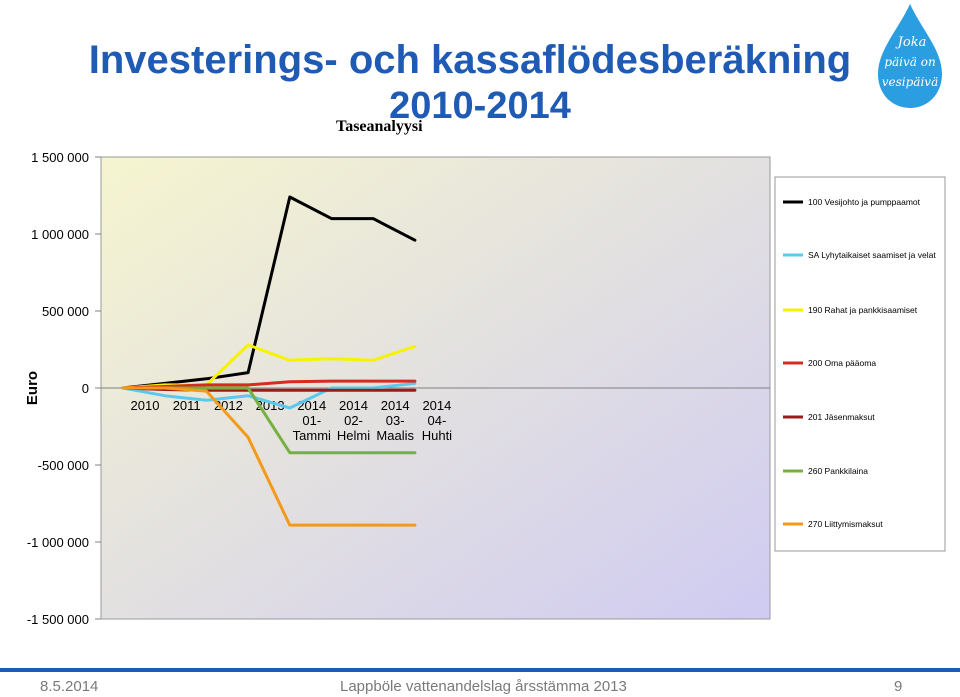  Describe the element at coordinates (60, 234) in the screenshot. I see `y-tick-label: 1 000 000` at that location.